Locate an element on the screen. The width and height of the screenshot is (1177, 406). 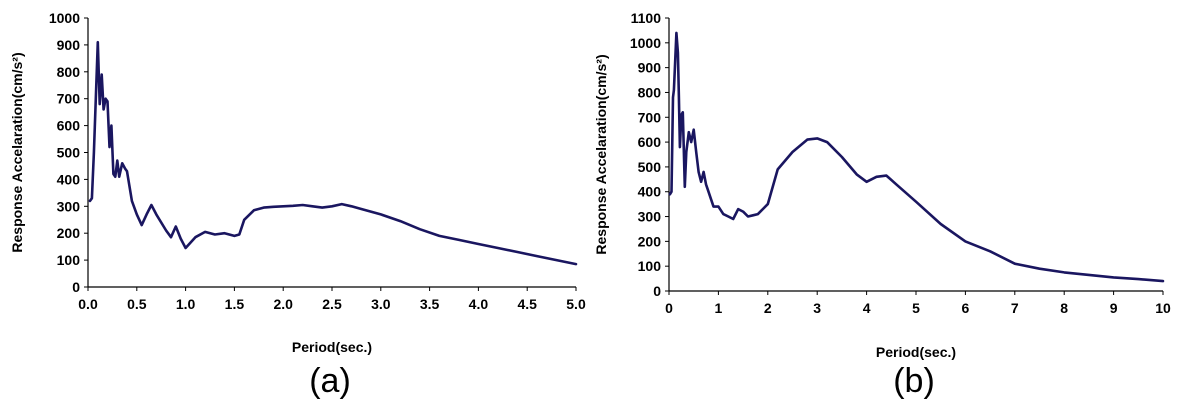
y-tick-label-b: 300 is located at coordinates (650, 217).